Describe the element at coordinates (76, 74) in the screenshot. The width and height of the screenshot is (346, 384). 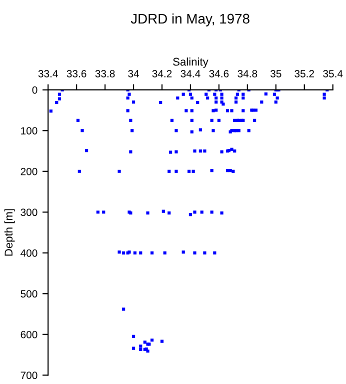
I see `x-tick-label: 33.6` at that location.